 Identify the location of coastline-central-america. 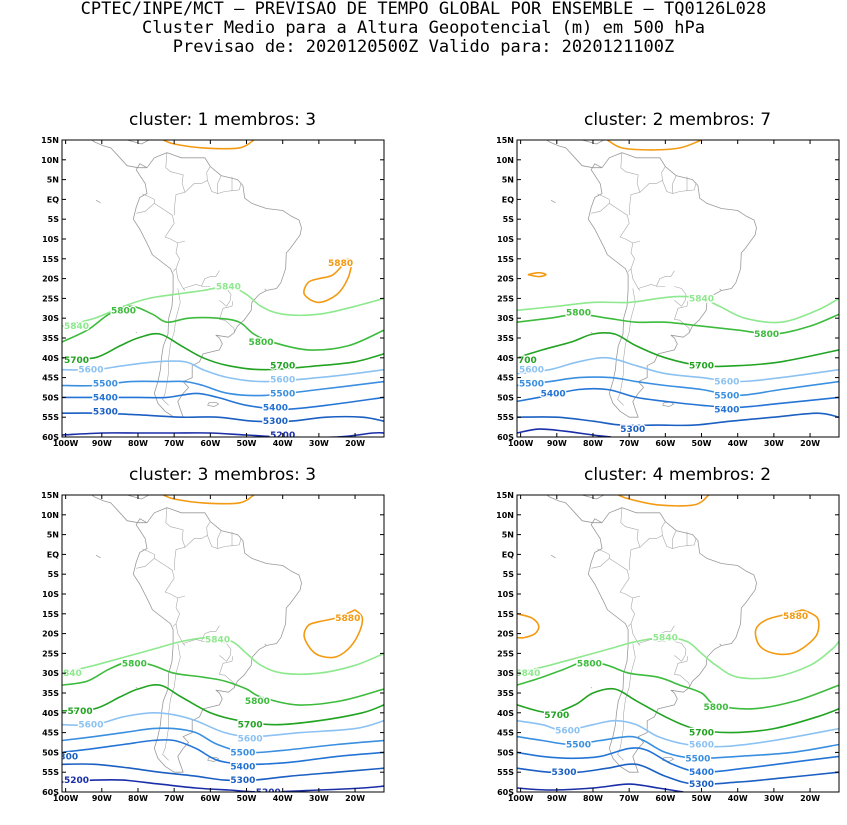
(559, 504).